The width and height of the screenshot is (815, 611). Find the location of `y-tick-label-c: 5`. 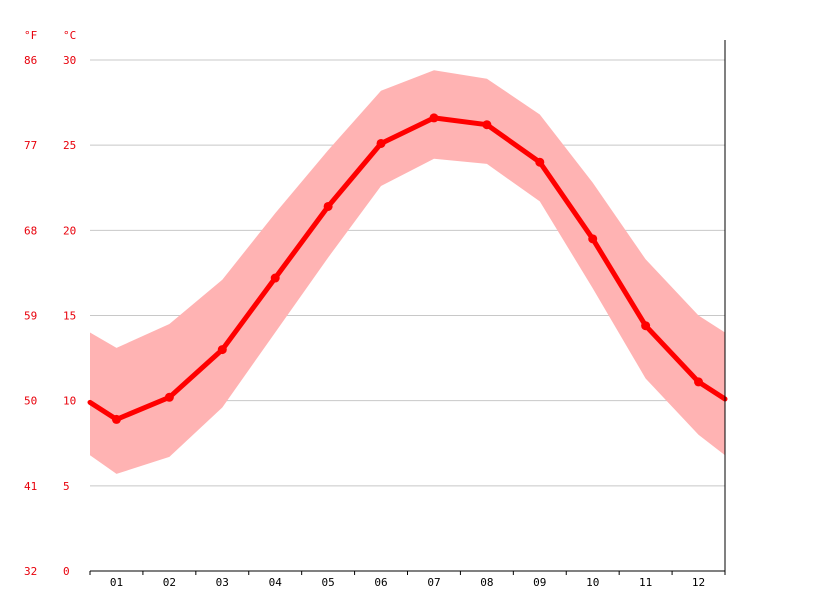

y-tick-label-c: 5 is located at coordinates (66, 486).